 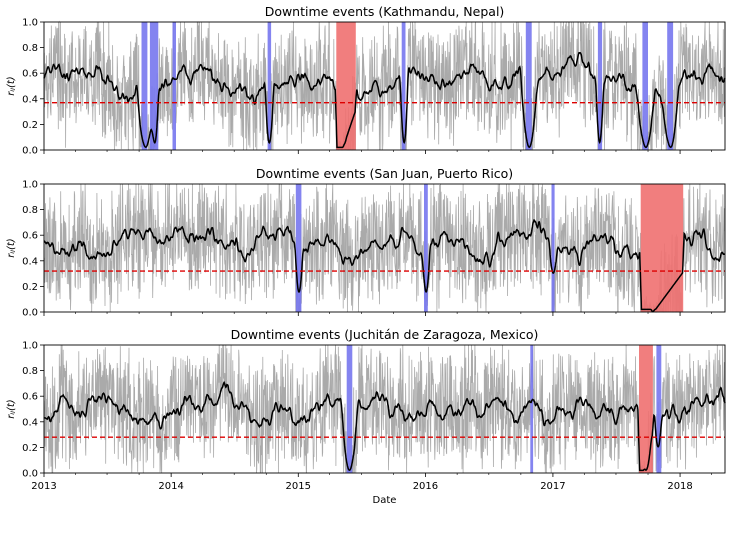 I want to click on x-tick-label: 2015, so click(x=298, y=486).